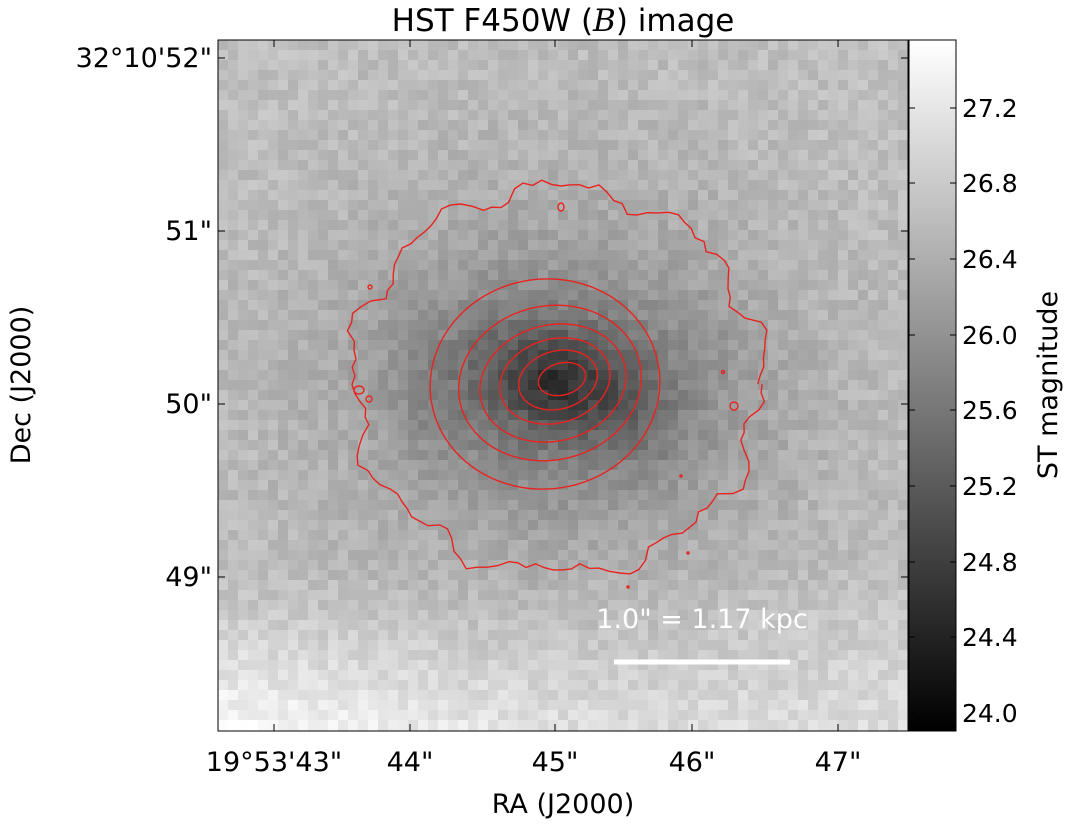  Describe the element at coordinates (990, 562) in the screenshot. I see `colorbar-tick-label: 24.8` at that location.